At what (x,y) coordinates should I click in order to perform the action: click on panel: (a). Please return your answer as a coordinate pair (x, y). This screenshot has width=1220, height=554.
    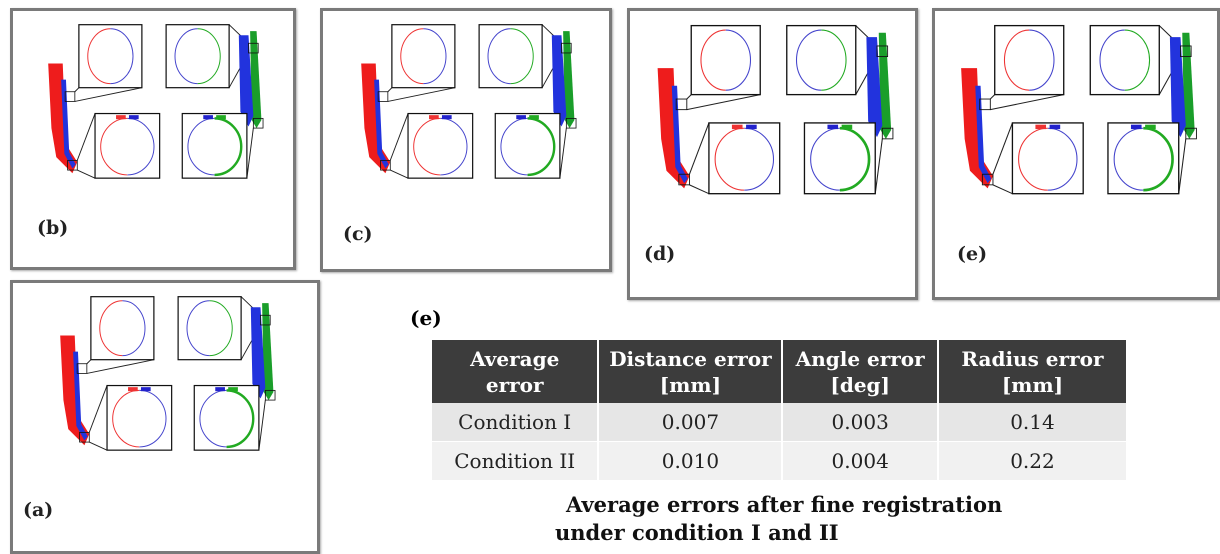
    Looking at the image, I should click on (165, 417).